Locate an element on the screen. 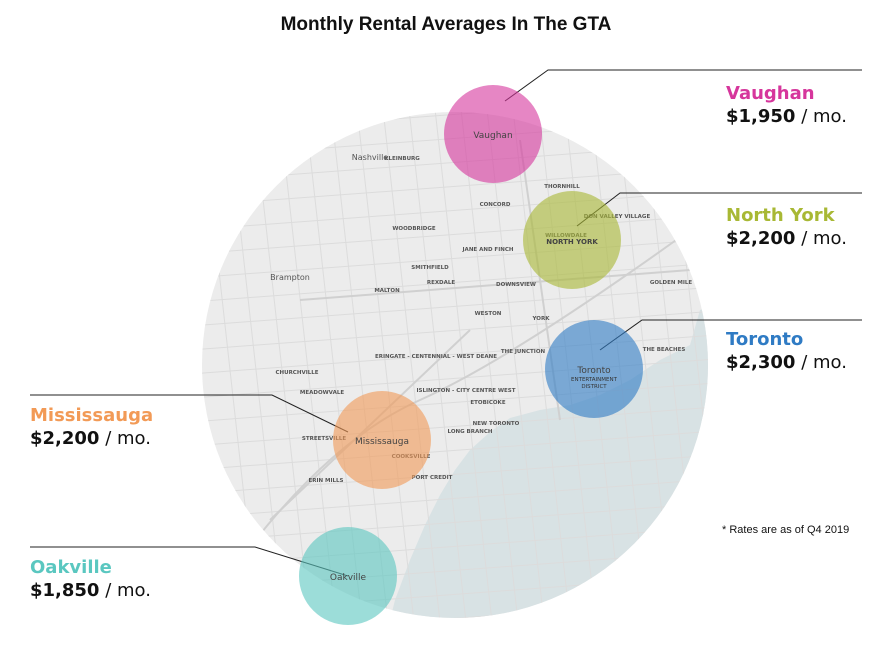 This screenshot has width=892, height=648. place-label: STREETSVILLE is located at coordinates (324, 439).